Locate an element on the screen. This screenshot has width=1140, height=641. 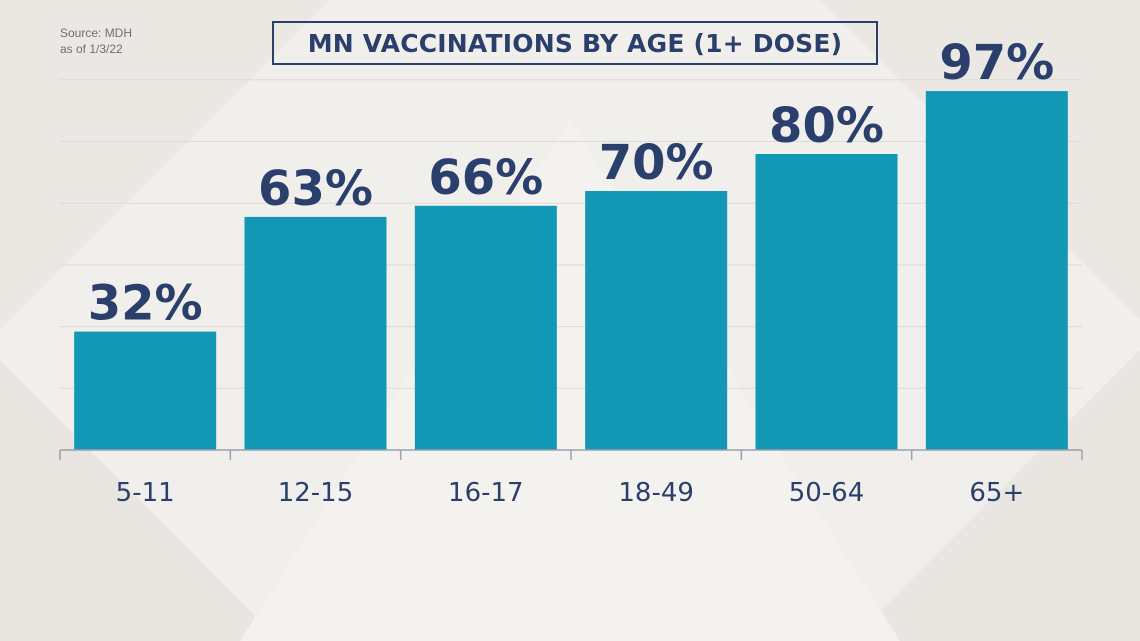
source-label: Source: MDH is located at coordinates (96, 33).